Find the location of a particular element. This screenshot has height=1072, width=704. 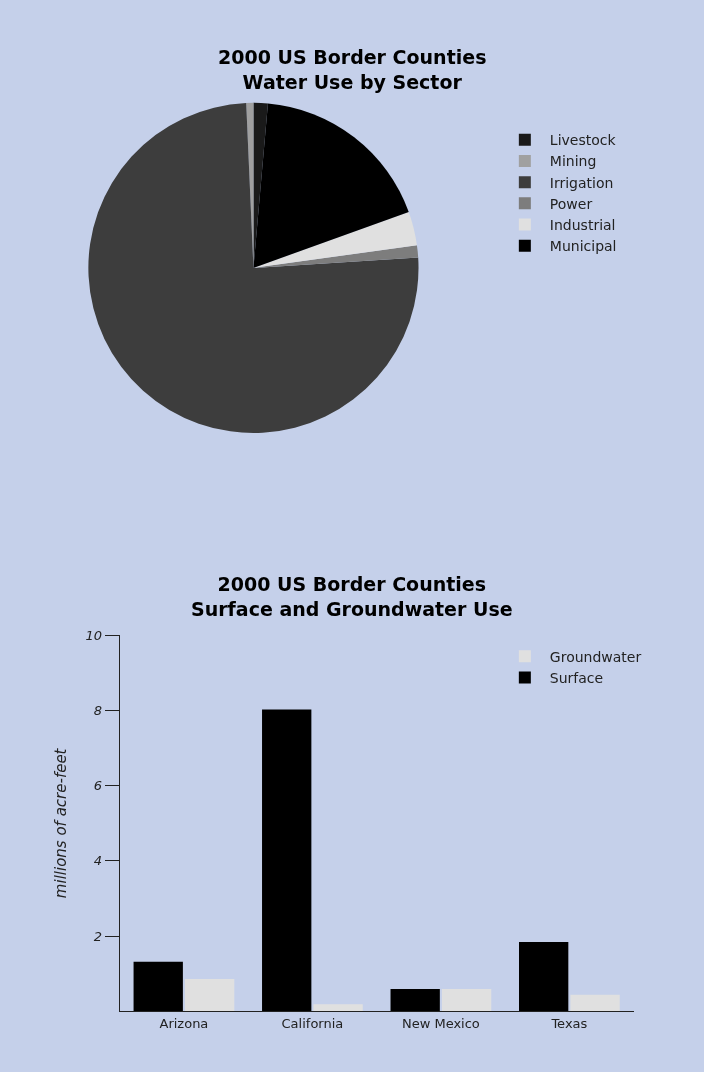

y-tick-label: 6 is located at coordinates (98, 786).